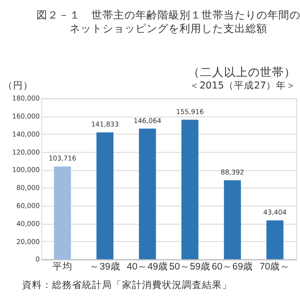 The width and height of the screenshot is (300, 300). I want to click on text: 図２－１ 世帯主の年齢階級別１世帯当たりの年間の, so click(168, 16).